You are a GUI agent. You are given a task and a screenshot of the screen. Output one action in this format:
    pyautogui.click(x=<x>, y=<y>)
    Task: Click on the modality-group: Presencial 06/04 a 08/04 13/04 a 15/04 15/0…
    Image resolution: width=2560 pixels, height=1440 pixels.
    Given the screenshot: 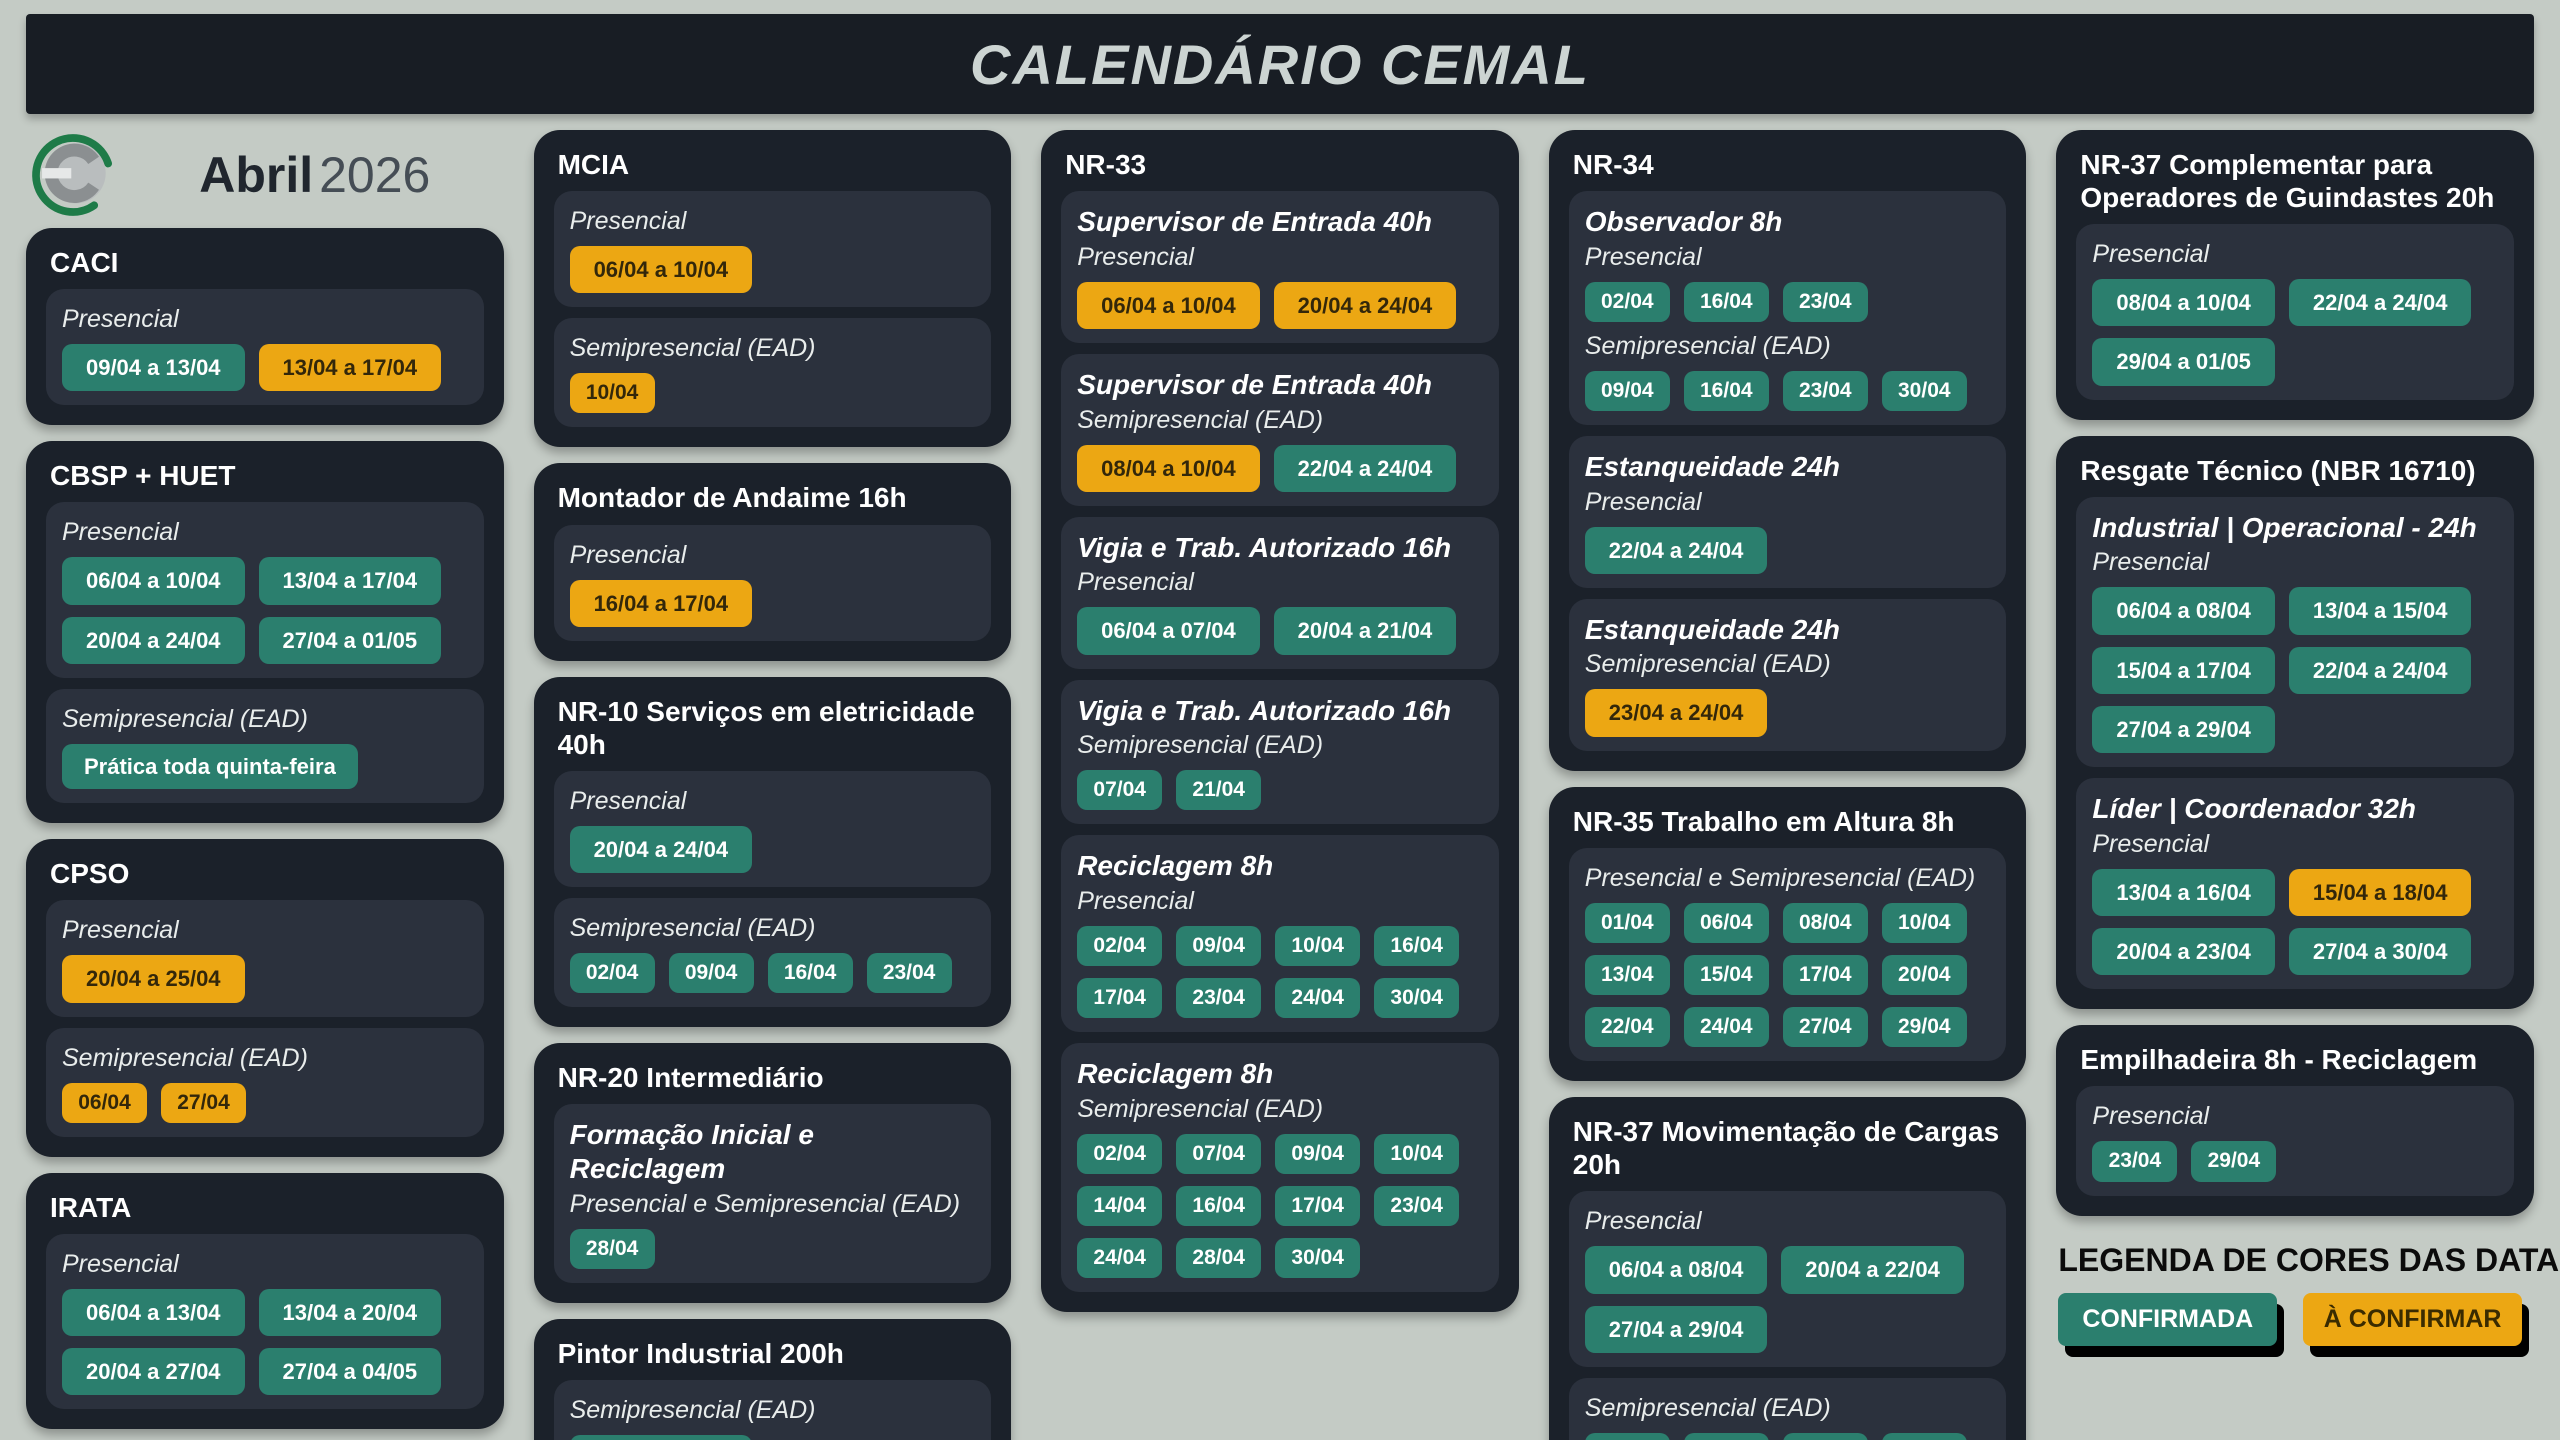 What is the action you would take?
    pyautogui.click(x=2295, y=650)
    